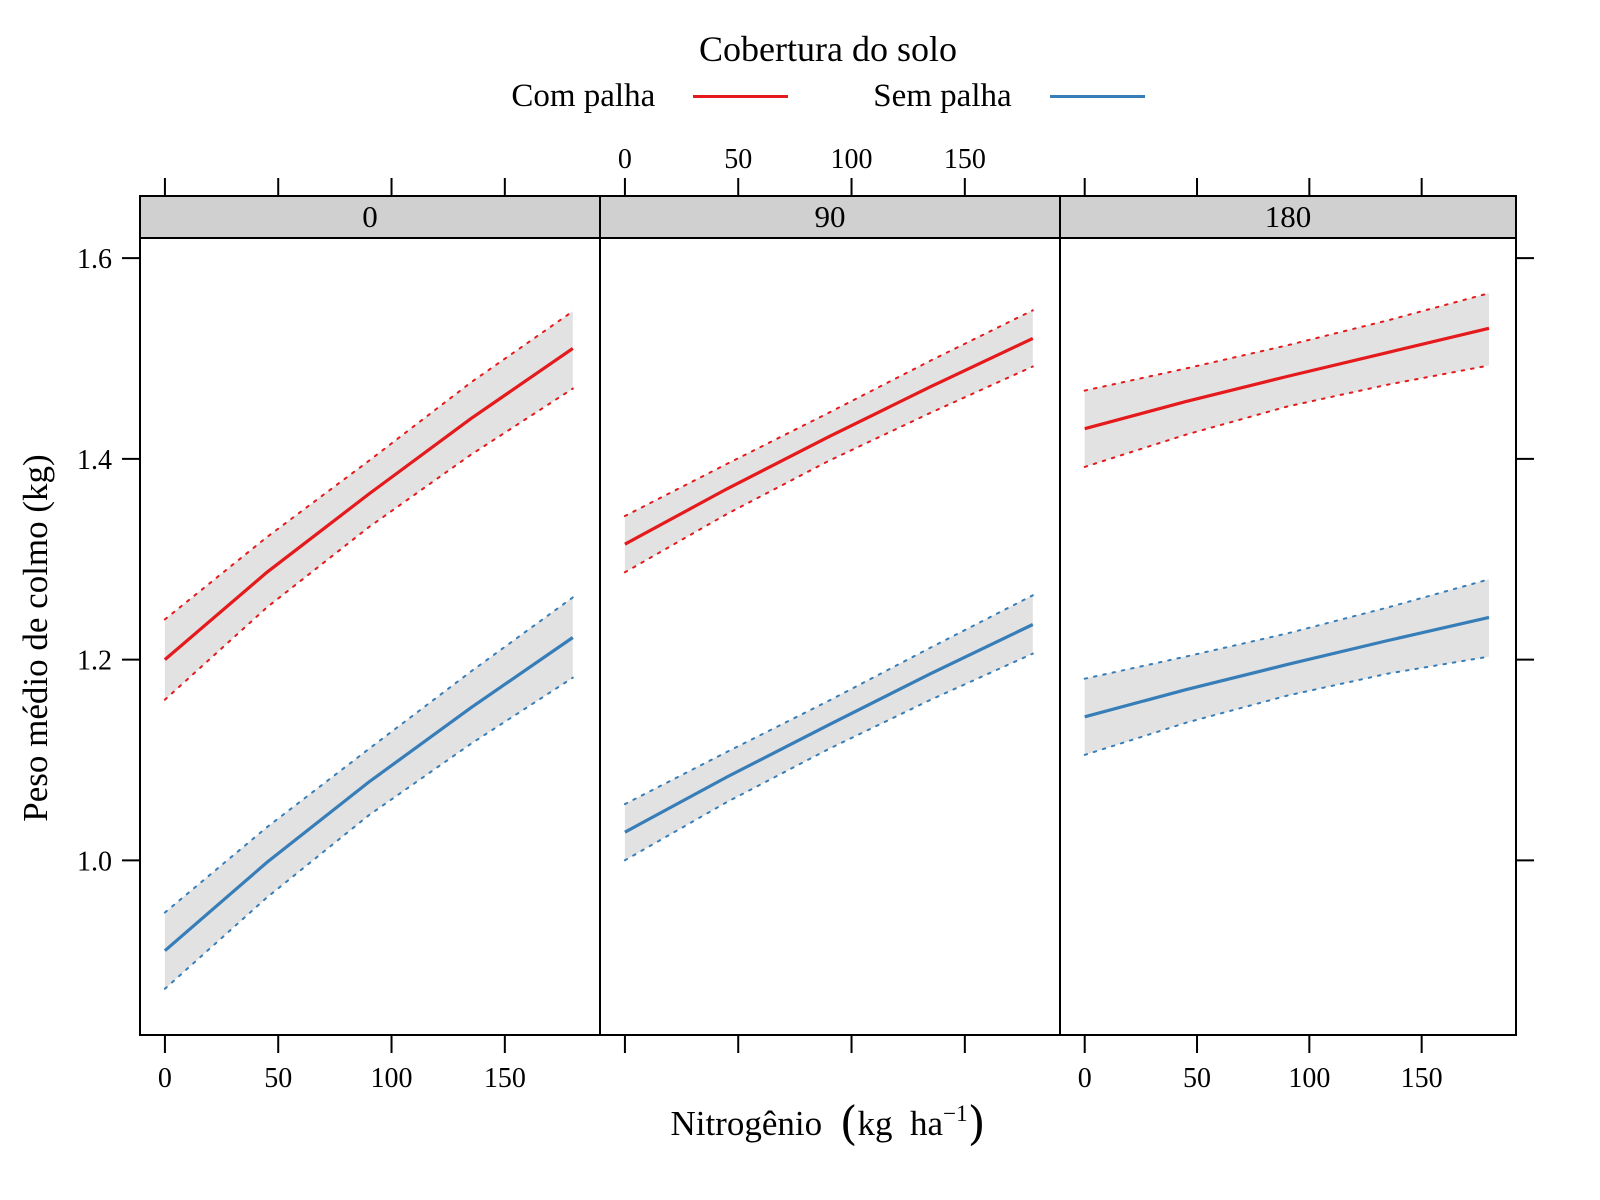 The height and width of the screenshot is (1200, 1600). I want to click on y-tick-label: 1.2, so click(94, 661).